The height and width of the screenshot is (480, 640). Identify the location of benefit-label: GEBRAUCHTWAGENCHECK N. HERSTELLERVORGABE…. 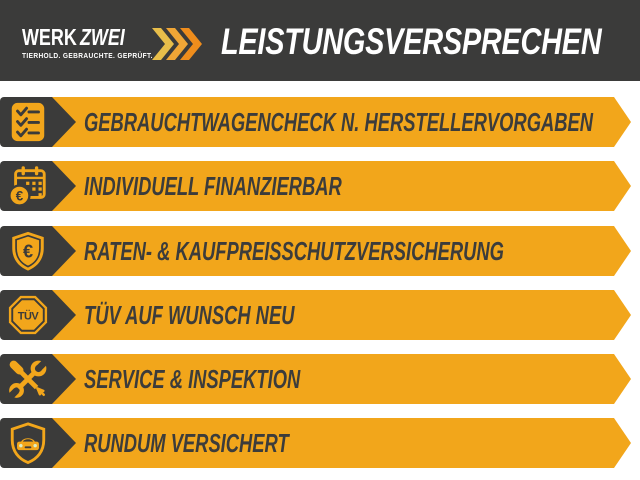
(339, 123).